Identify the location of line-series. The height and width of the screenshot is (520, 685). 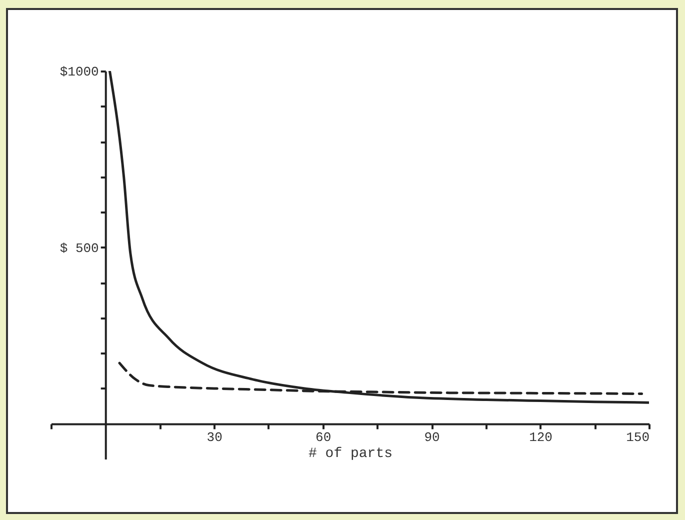
(380, 378).